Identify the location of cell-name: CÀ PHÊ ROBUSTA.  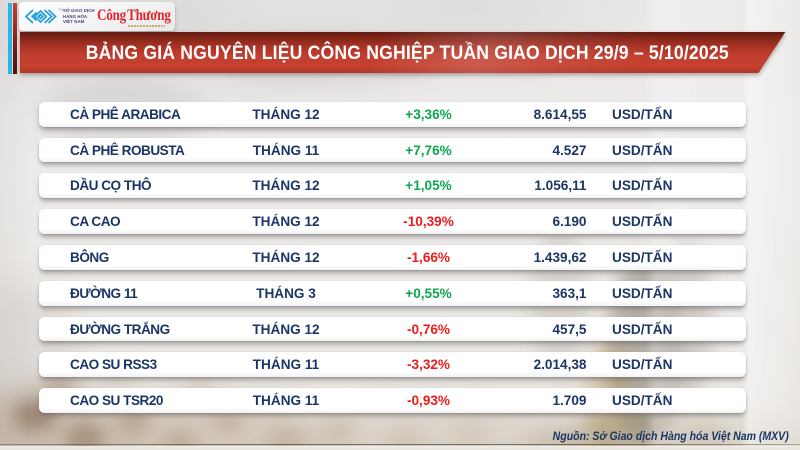
(127, 150).